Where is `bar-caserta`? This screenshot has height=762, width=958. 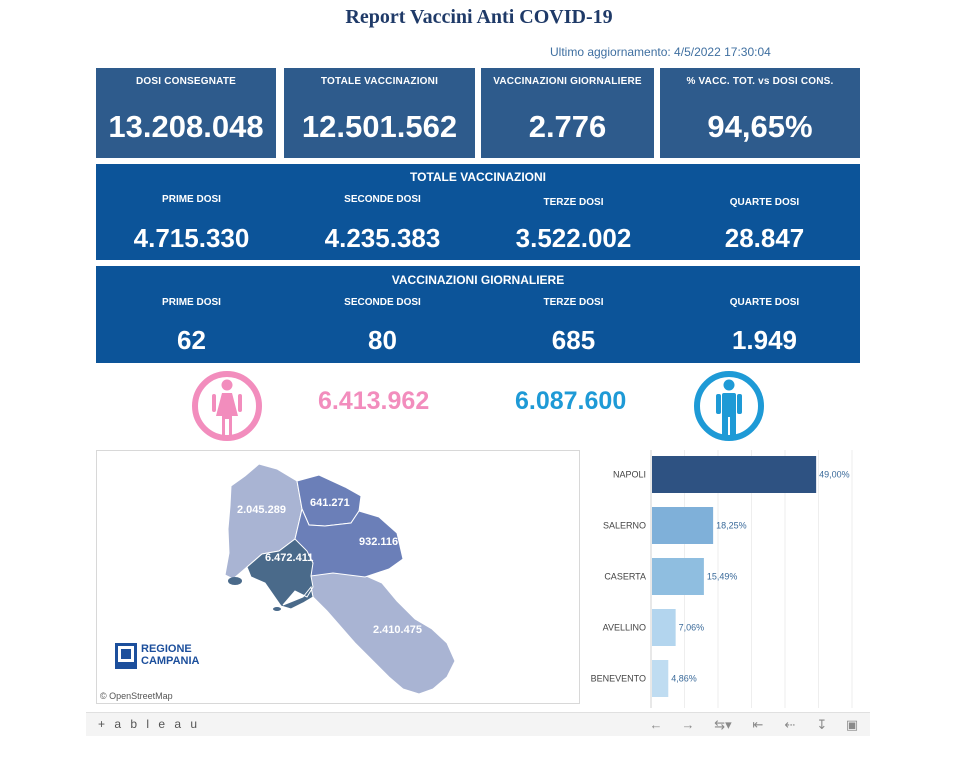 bar-caserta is located at coordinates (678, 576).